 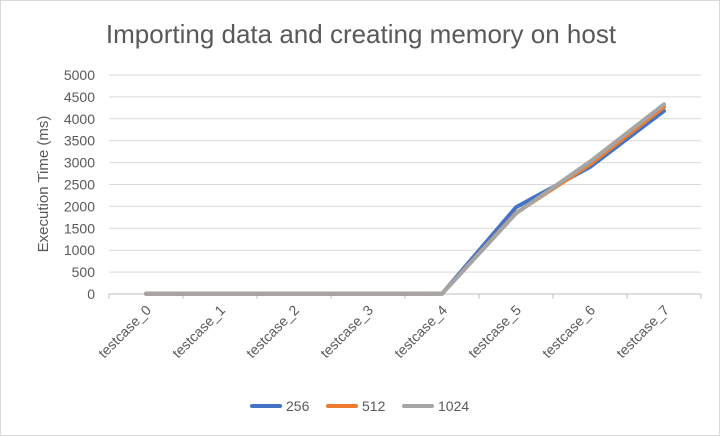 I want to click on x-tick-label: testcase_6, so click(x=568, y=331).